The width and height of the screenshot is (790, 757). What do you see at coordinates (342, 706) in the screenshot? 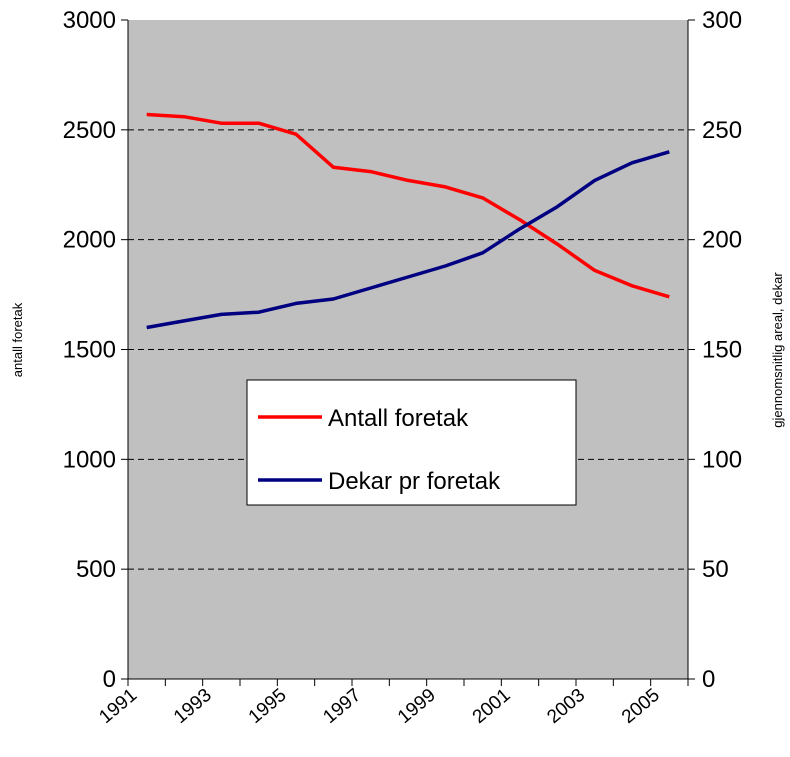
I see `x-tick-label: 1997` at bounding box center [342, 706].